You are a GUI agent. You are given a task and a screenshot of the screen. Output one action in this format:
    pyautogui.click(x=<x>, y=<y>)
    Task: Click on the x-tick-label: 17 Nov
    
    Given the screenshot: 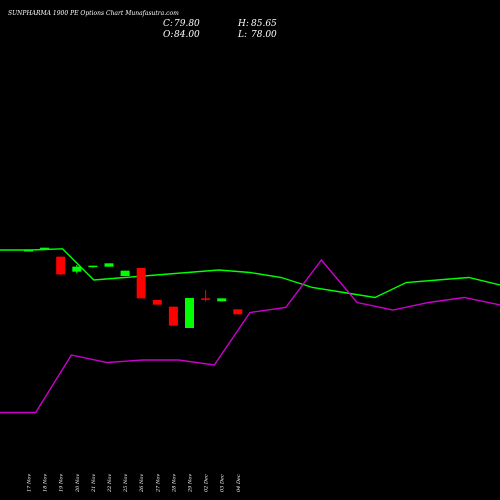 What is the action you would take?
    pyautogui.click(x=30, y=483)
    